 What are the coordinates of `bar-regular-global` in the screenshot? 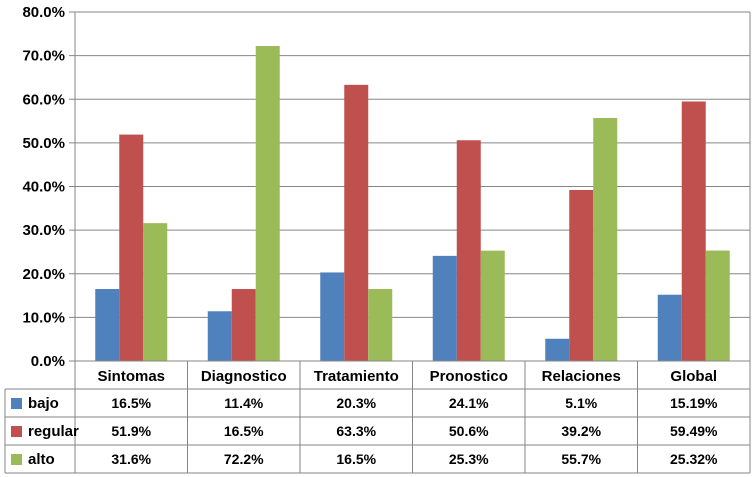 It's located at (693, 231).